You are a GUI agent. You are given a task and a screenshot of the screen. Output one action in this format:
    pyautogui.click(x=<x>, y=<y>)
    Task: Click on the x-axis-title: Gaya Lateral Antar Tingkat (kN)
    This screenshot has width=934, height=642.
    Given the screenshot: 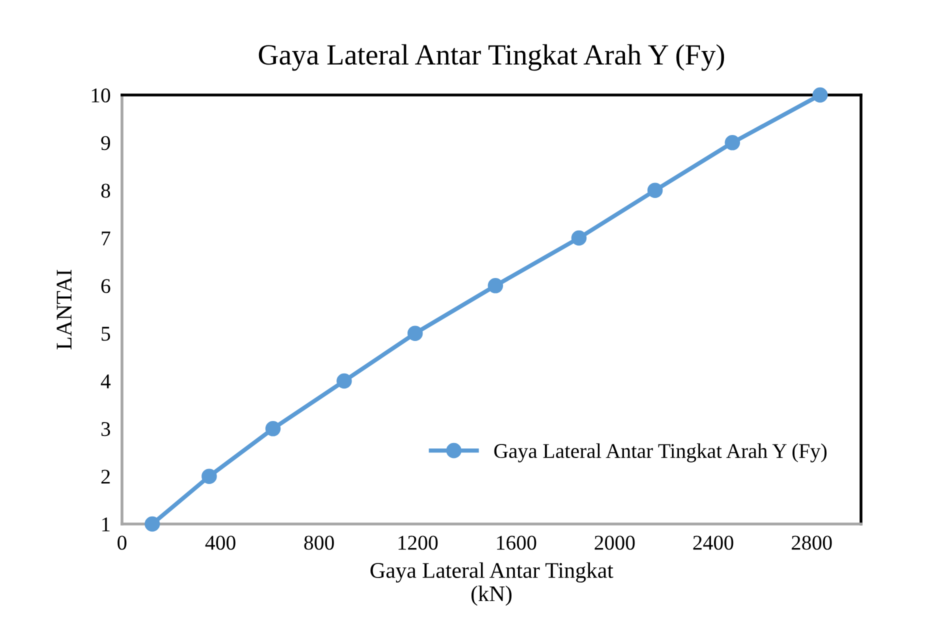 What is the action you would take?
    pyautogui.click(x=492, y=584)
    